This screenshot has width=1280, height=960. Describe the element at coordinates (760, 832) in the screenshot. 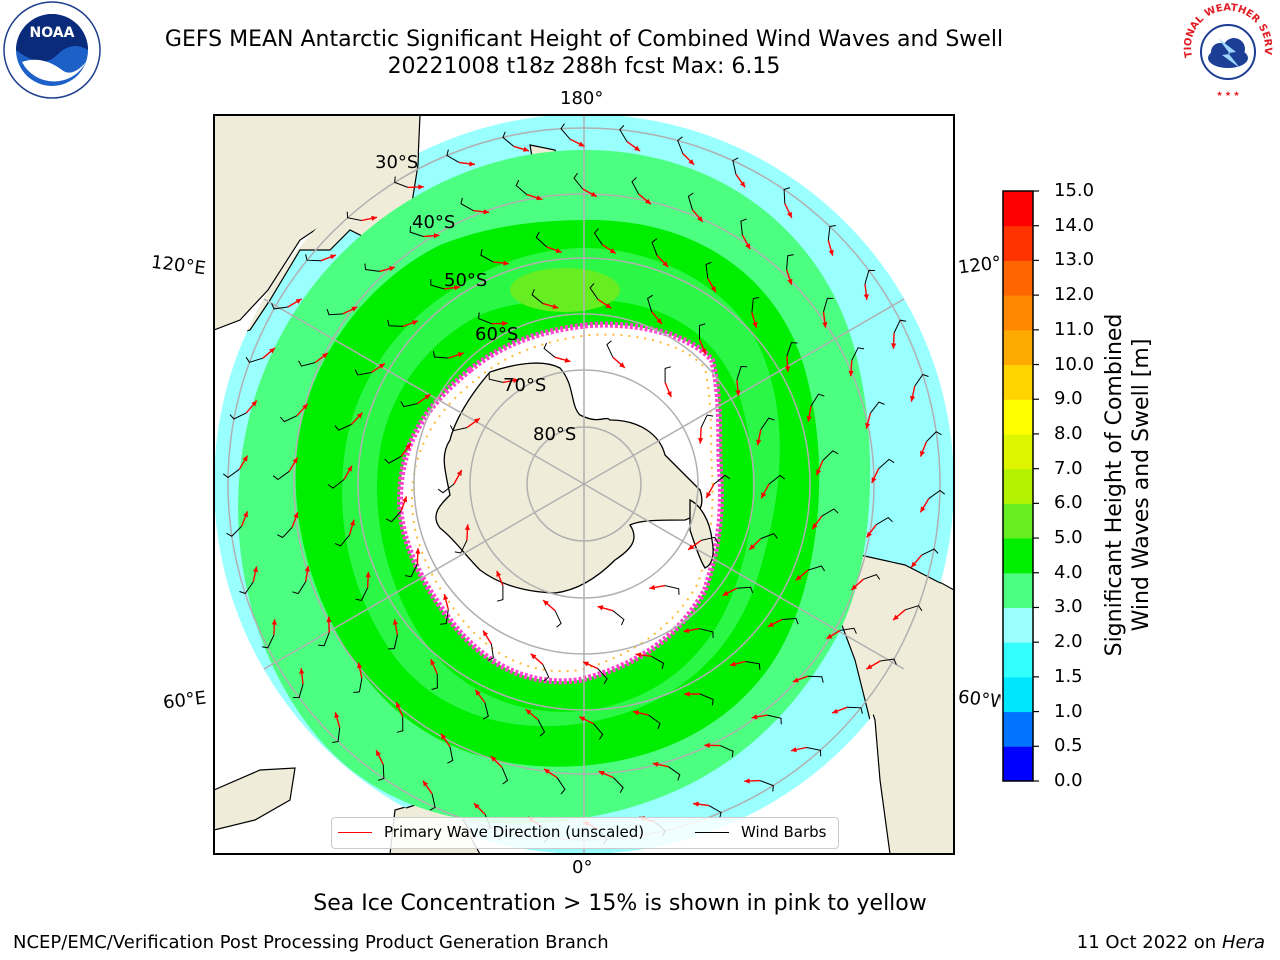

I see `legend-wind-barbs: Wind Barbs` at that location.